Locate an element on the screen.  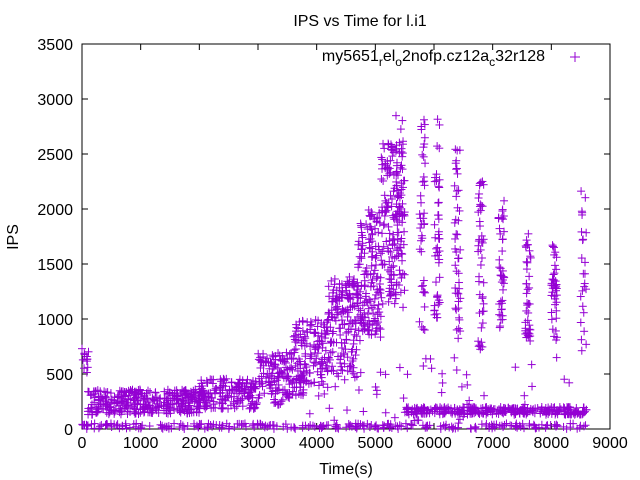
legend-label-part: o is located at coordinates (398, 62).